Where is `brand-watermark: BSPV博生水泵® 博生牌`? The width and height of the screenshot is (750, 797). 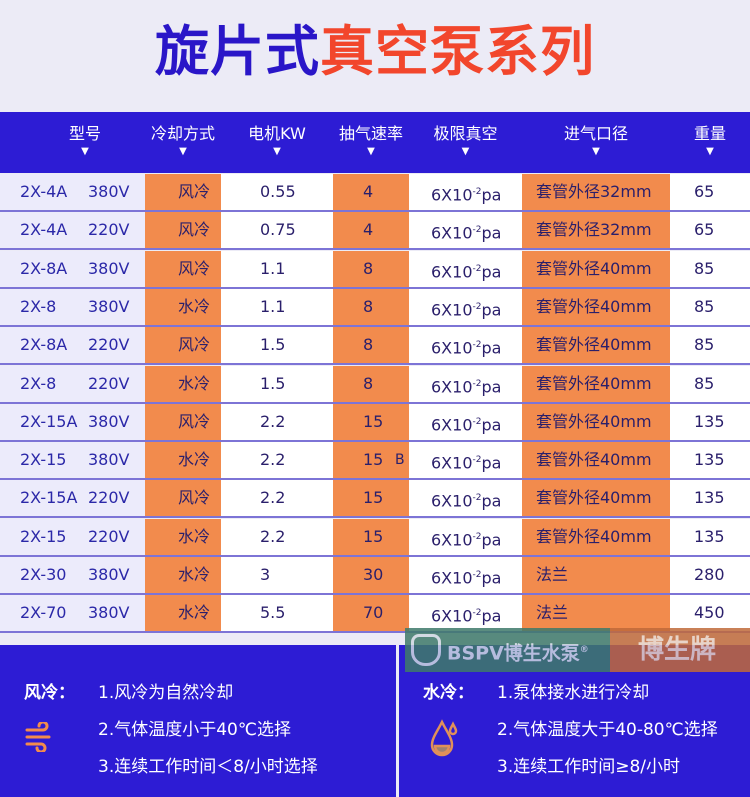 brand-watermark: BSPV博生水泵® 博生牌 is located at coordinates (577, 650).